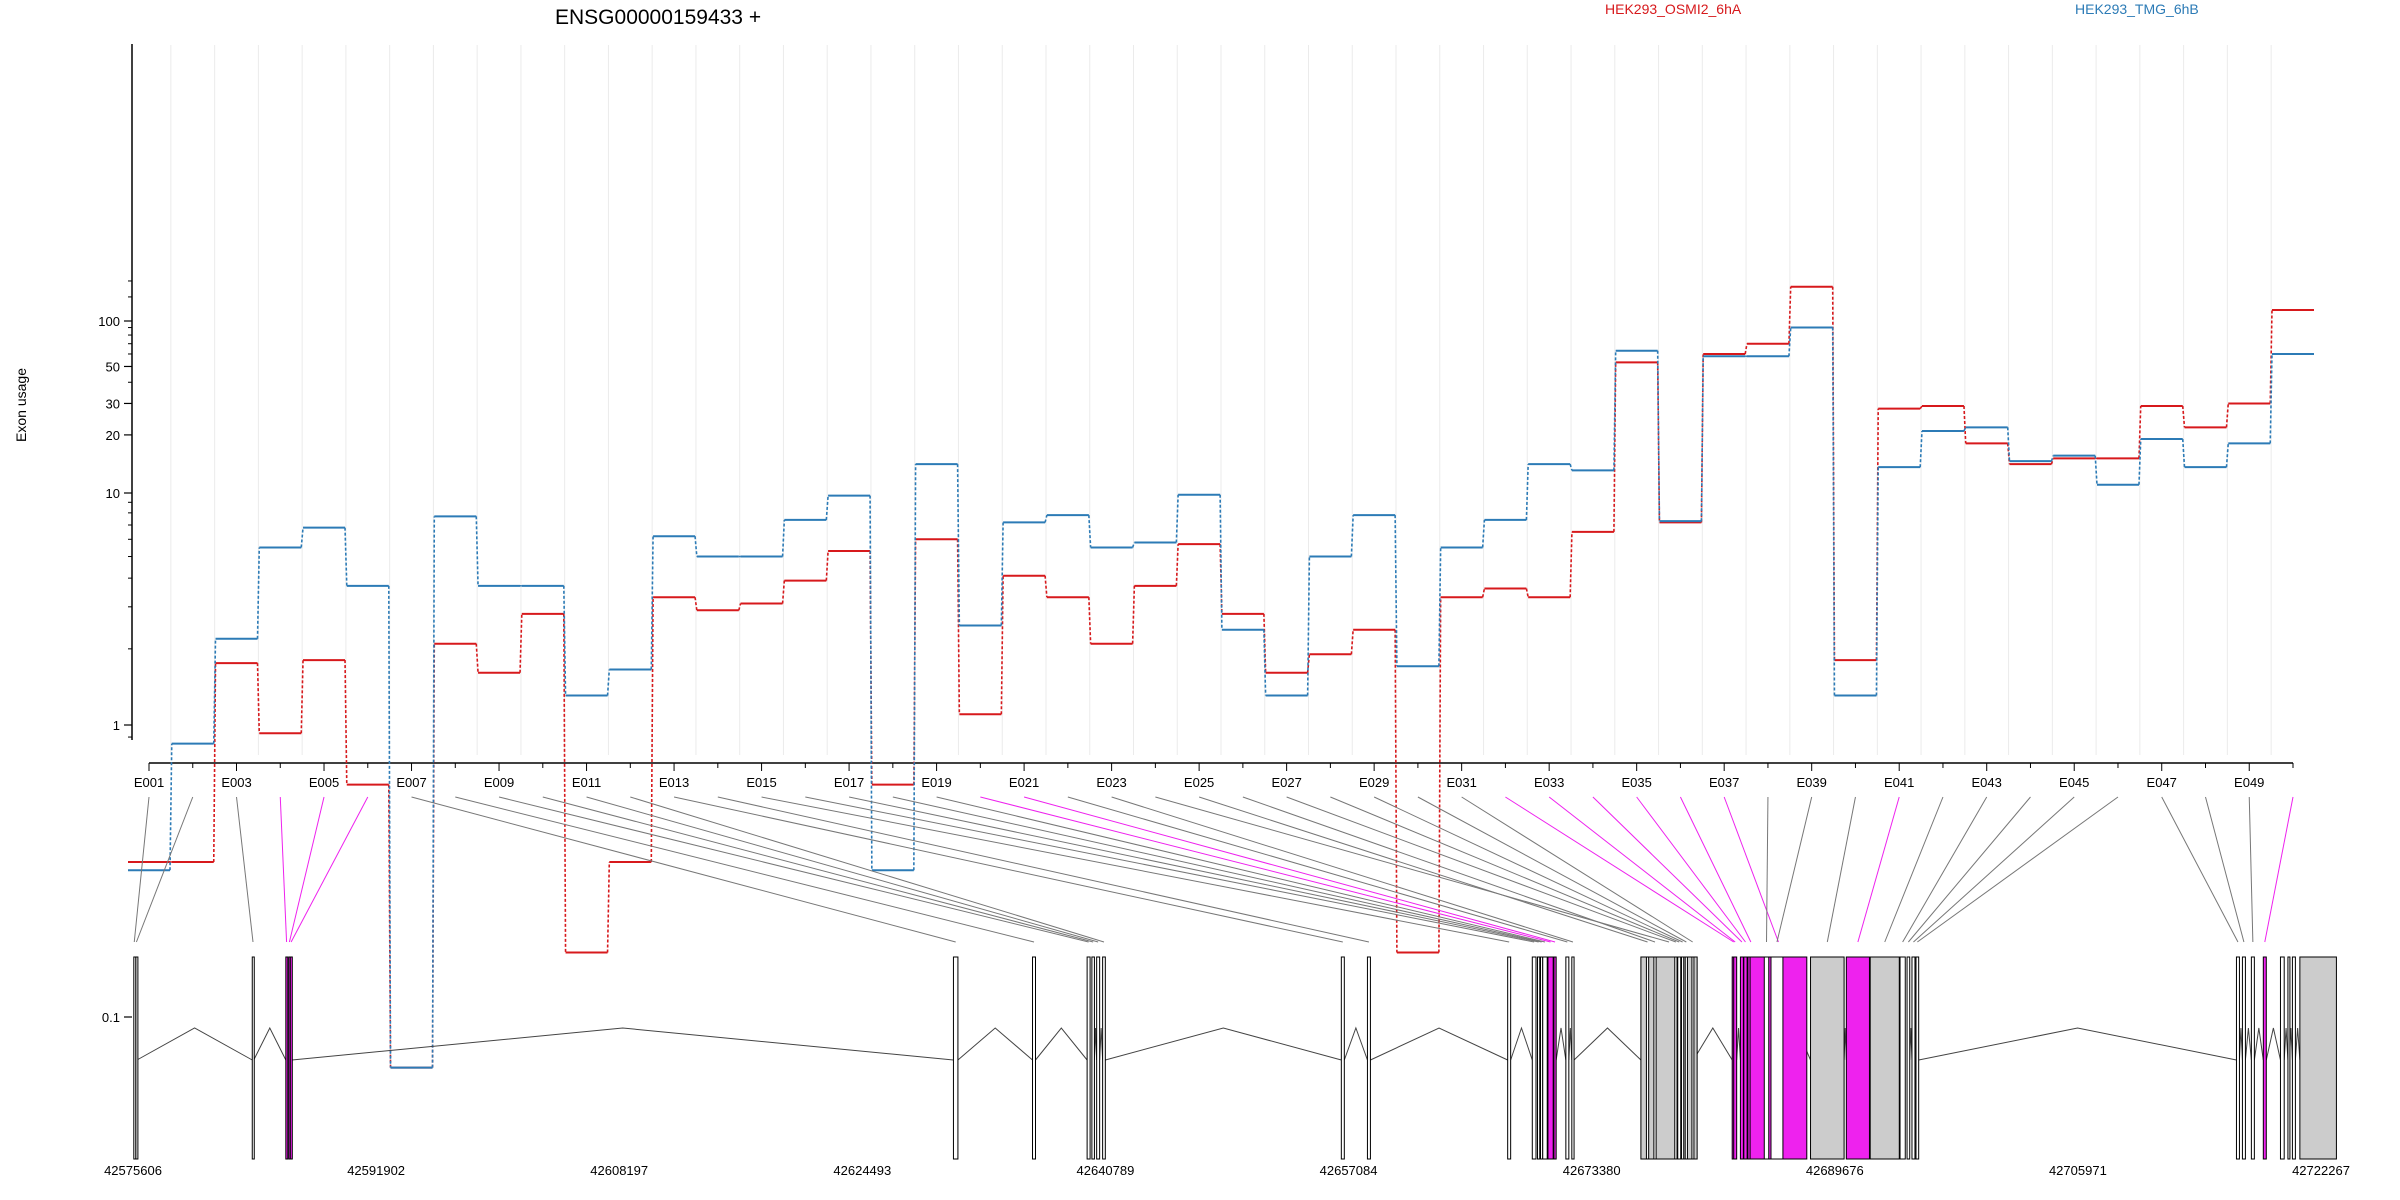 The height and width of the screenshot is (1200, 2400). What do you see at coordinates (936, 782) in the screenshot?
I see `x-tick-label: E019` at bounding box center [936, 782].